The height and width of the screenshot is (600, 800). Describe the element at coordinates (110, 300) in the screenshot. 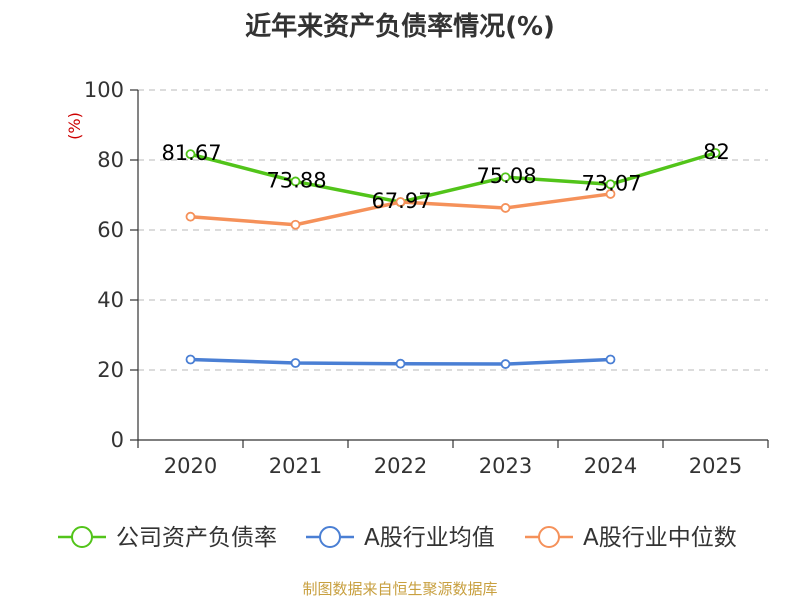

I see `y-tick-label: 40` at that location.